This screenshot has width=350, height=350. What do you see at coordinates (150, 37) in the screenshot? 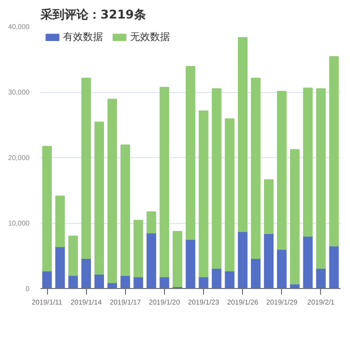
I see `legend-label: 无效数据` at bounding box center [150, 37].